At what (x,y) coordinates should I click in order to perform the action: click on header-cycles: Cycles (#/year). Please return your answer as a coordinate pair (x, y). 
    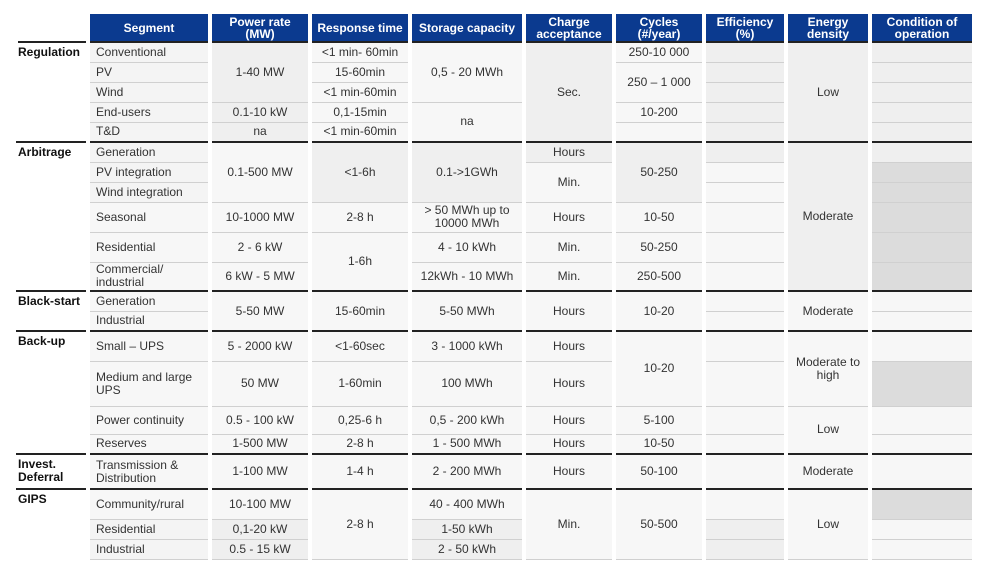
    Looking at the image, I should click on (658, 28).